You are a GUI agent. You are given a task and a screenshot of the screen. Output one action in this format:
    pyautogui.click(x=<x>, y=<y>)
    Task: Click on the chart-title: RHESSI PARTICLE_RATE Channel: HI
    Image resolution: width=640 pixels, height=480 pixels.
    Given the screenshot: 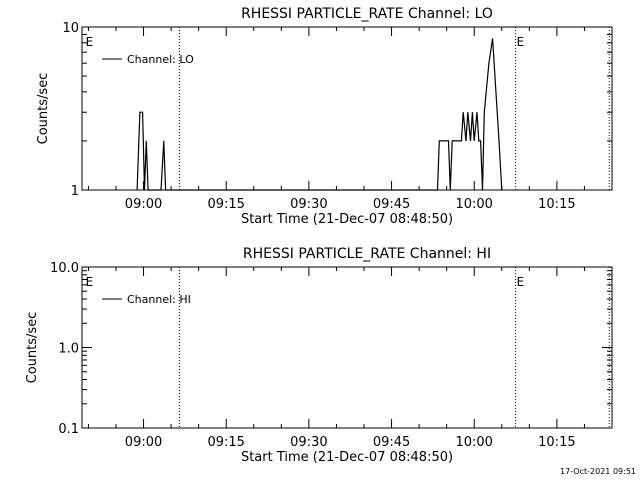 What is the action you would take?
    pyautogui.click(x=367, y=254)
    